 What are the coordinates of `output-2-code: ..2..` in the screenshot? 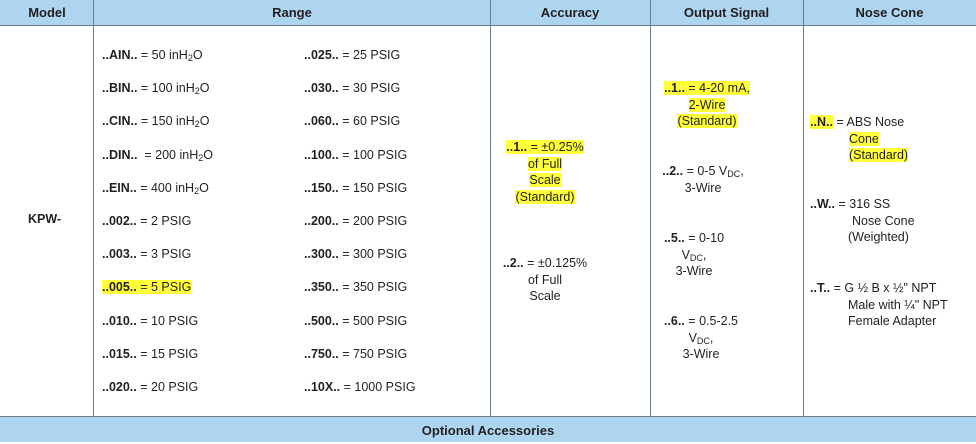 It's located at (673, 171).